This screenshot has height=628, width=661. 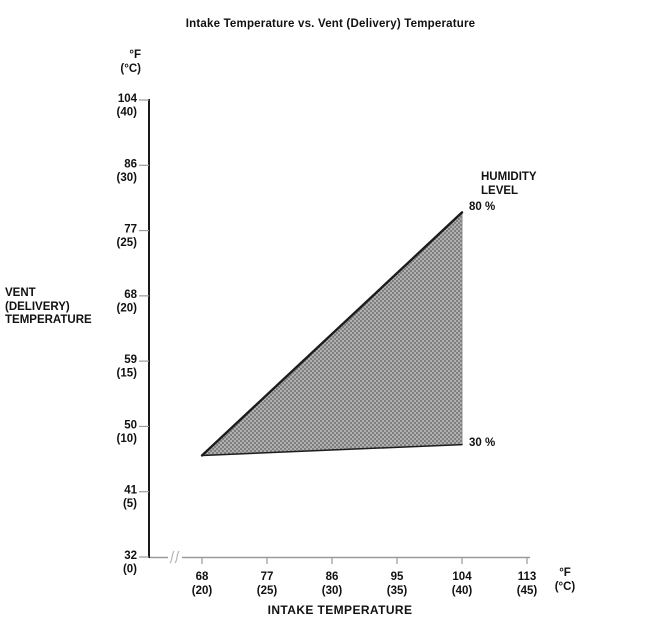 I want to click on x-tick-label: 77 (25), so click(x=267, y=584).